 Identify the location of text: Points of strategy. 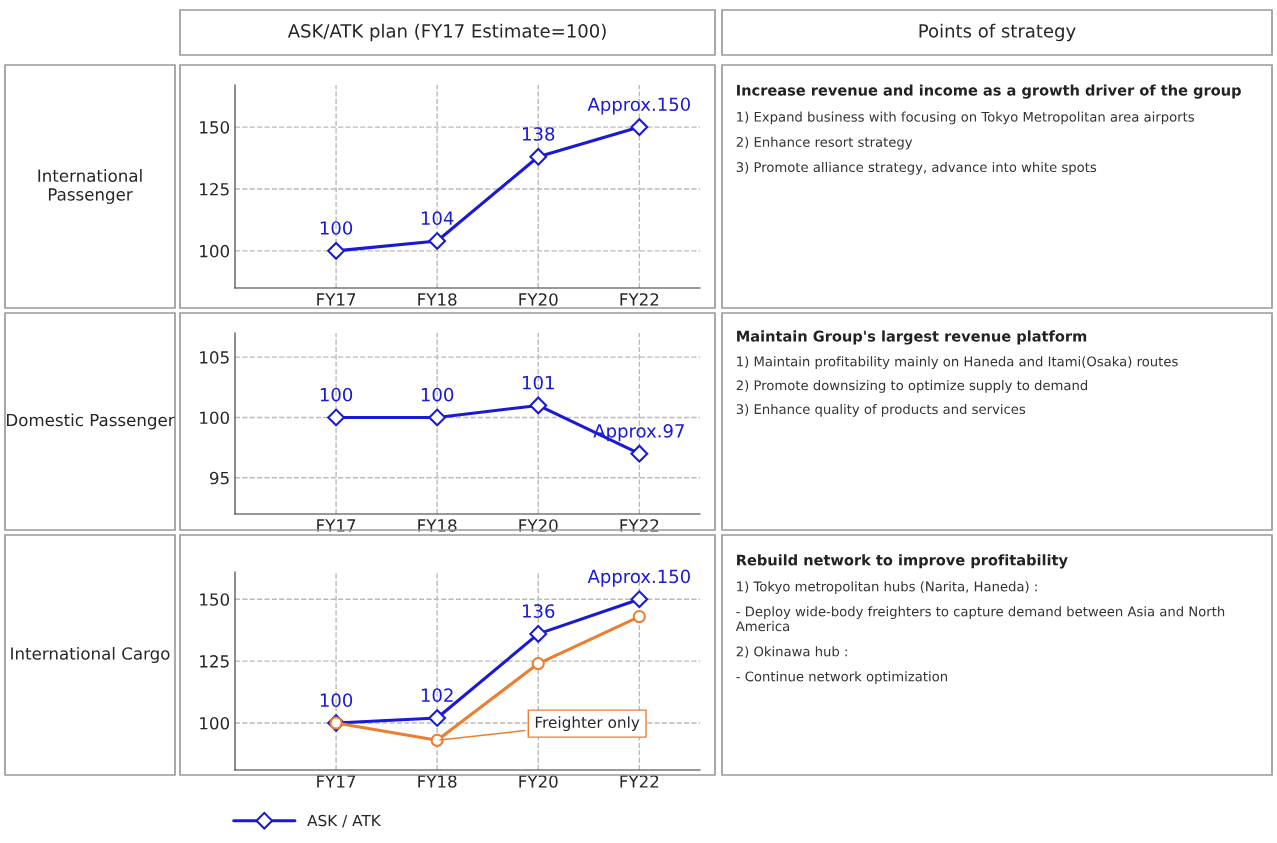
(997, 32).